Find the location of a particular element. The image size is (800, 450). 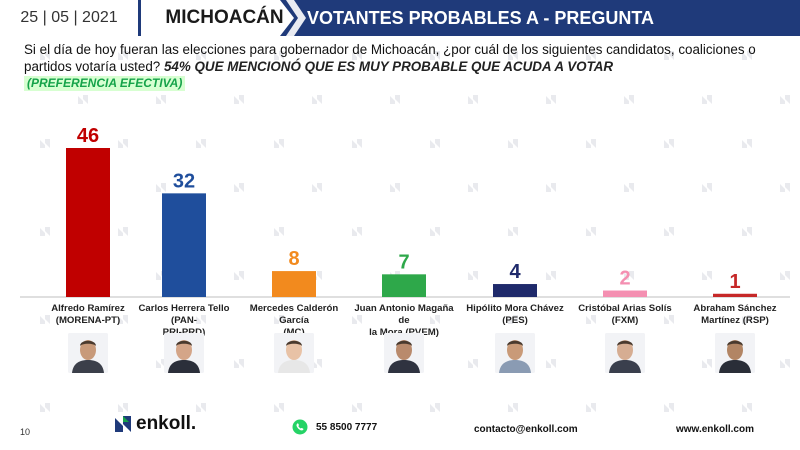

whatsapp-icon is located at coordinates (300, 427).